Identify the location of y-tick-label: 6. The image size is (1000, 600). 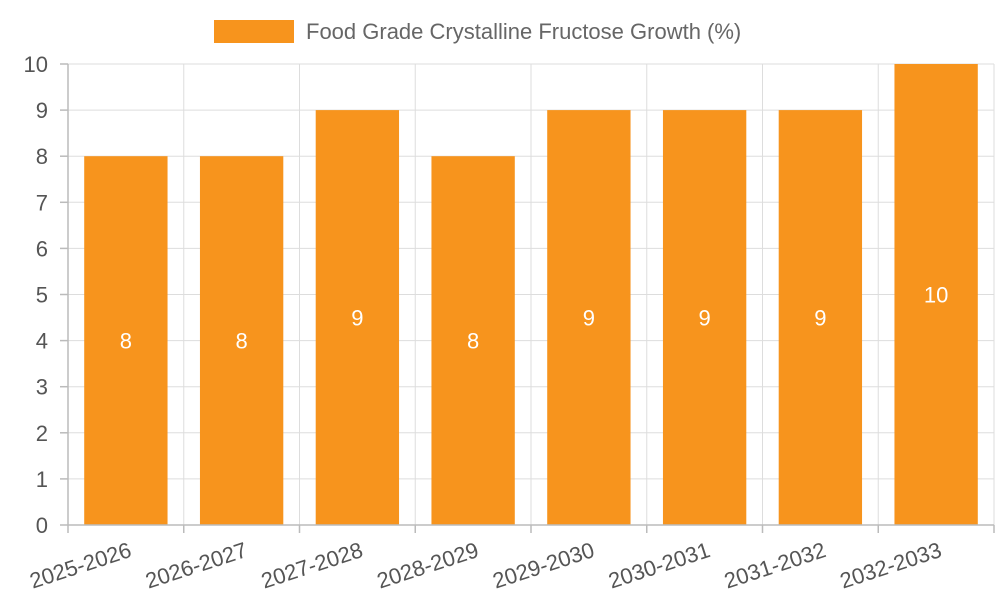
(42, 248).